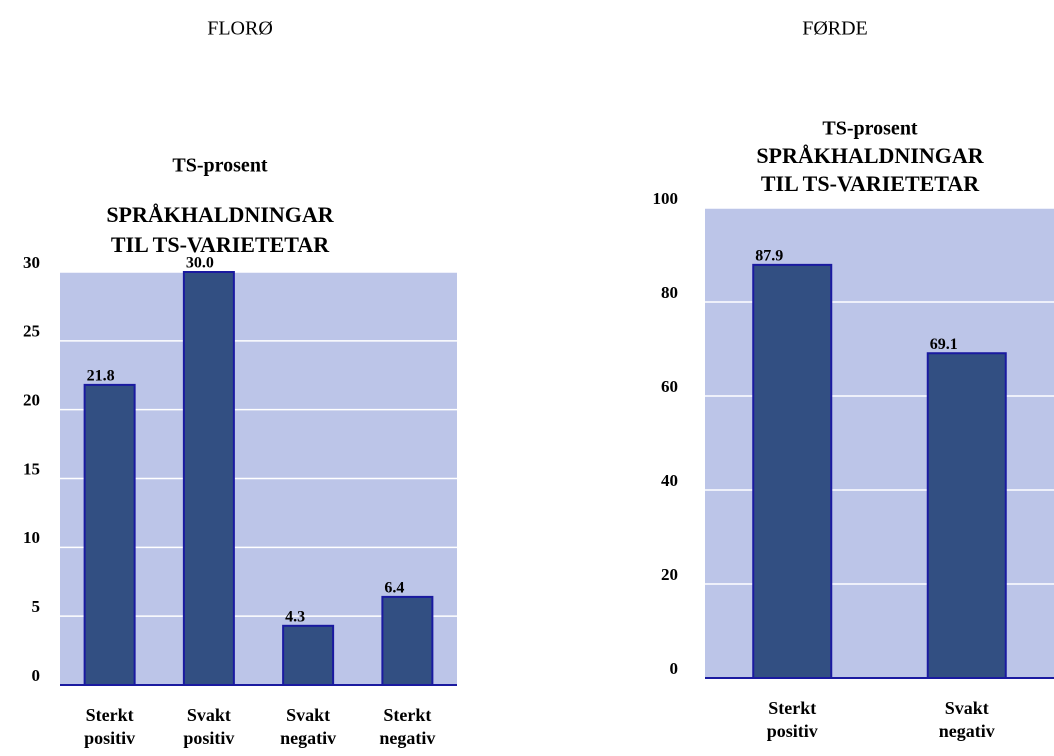  I want to click on chart-heading: FØRDE, so click(835, 29).